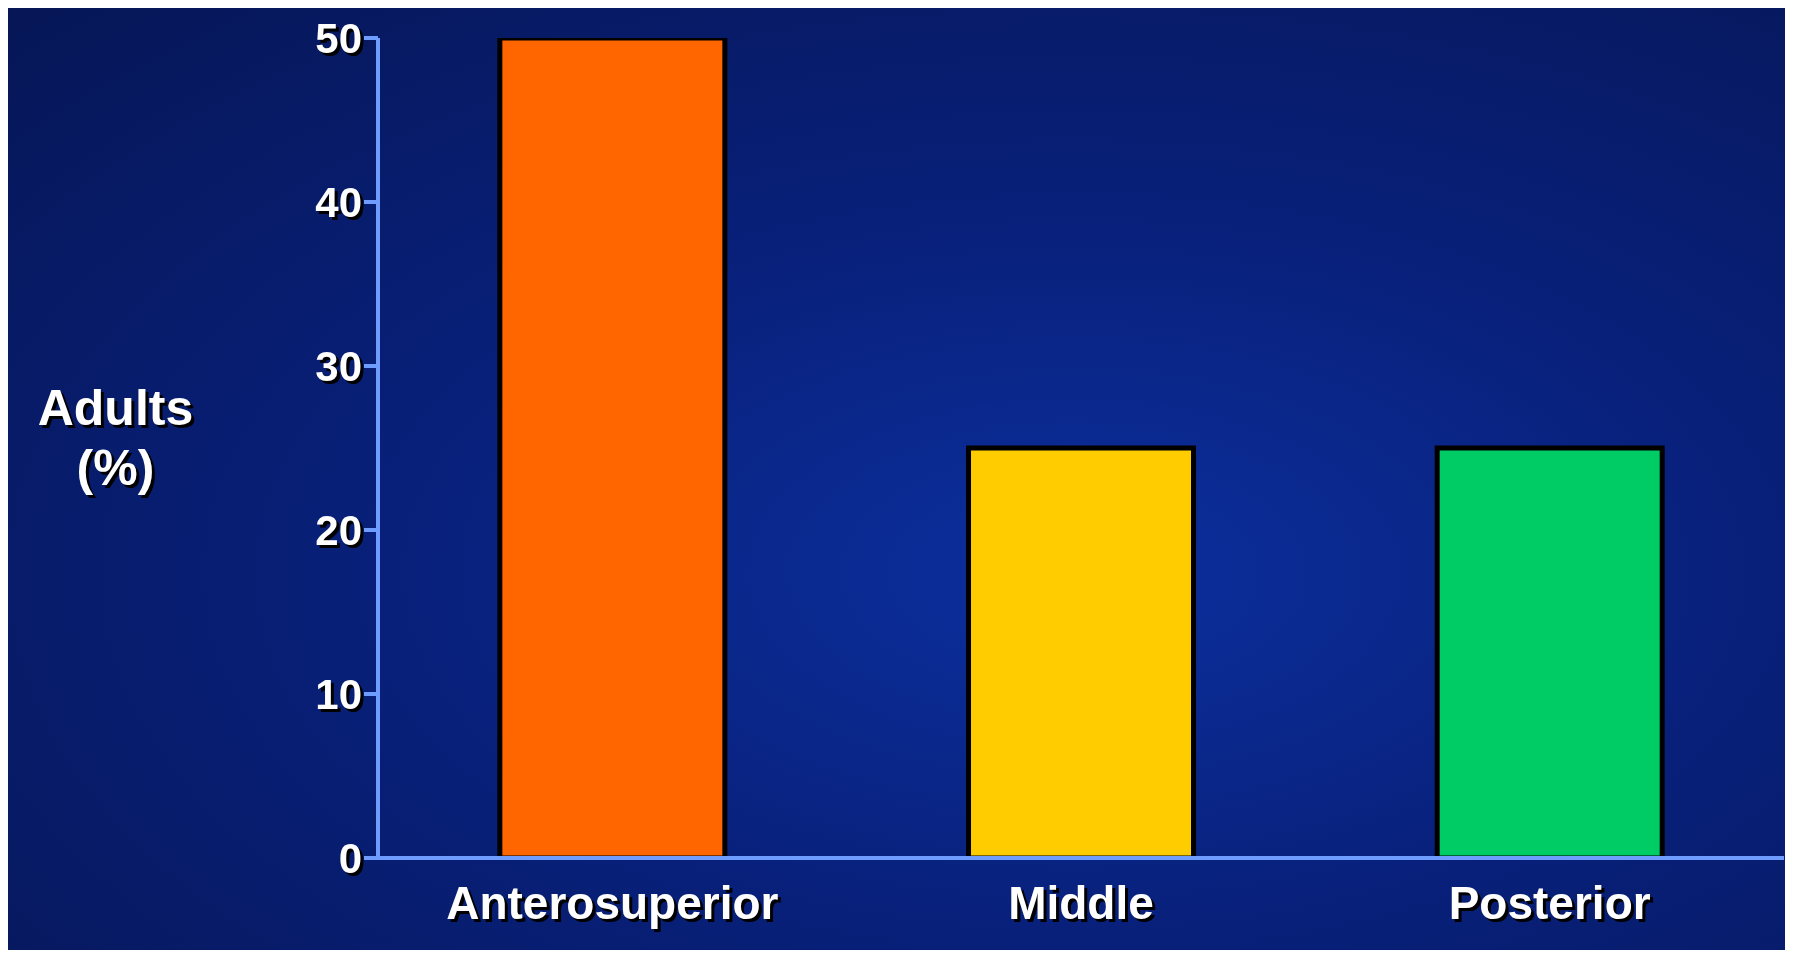 This screenshot has height=958, width=1793. I want to click on x-tick-label: Posterior, so click(1549, 902).